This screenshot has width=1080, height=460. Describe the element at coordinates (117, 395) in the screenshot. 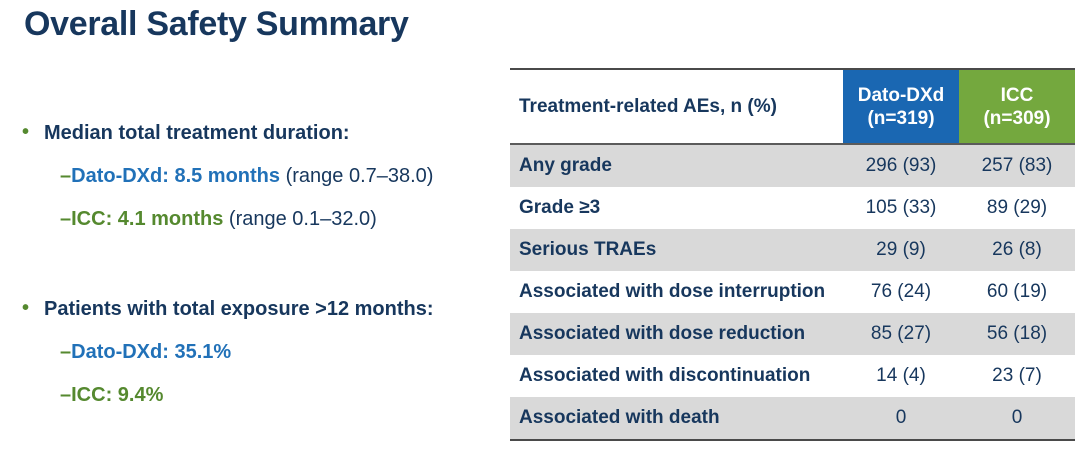

I see `icc-exposure-value: ICC: 9.4%` at that location.